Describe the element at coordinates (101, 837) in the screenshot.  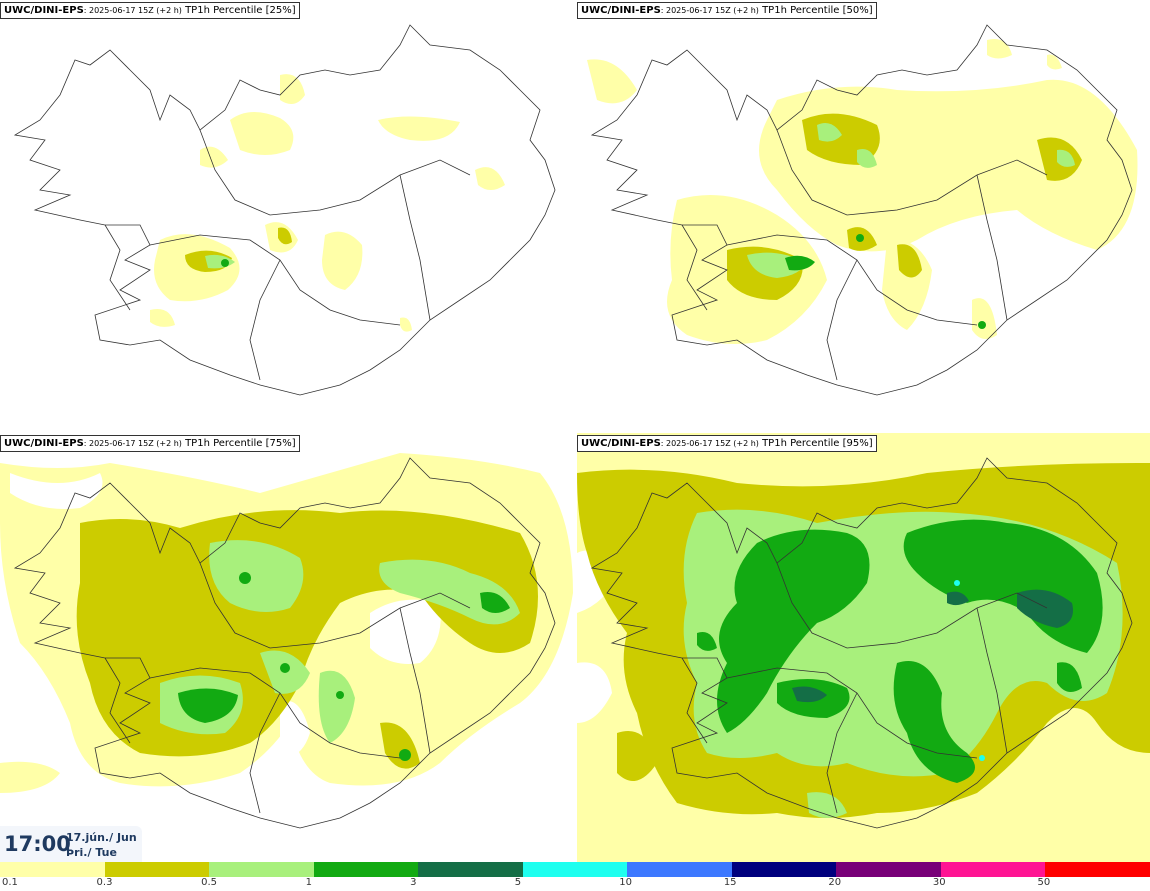
I see `valid-date: 17.jún./ Jun` at that location.